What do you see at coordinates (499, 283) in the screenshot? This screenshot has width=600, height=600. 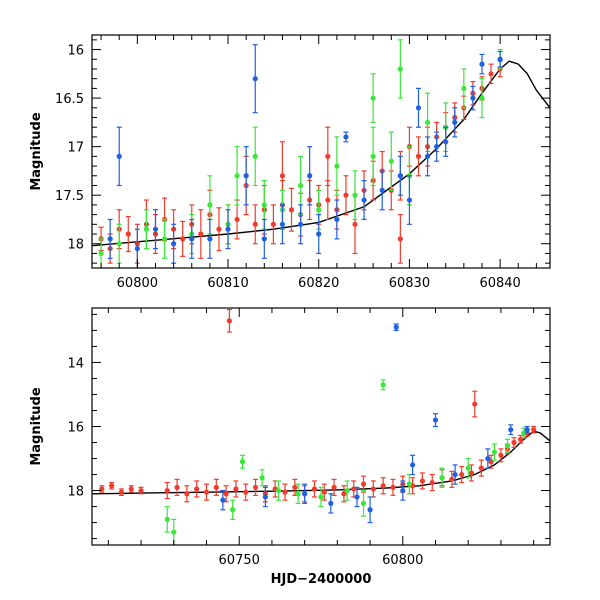 I see `x-tick-label: 60840` at bounding box center [499, 283].